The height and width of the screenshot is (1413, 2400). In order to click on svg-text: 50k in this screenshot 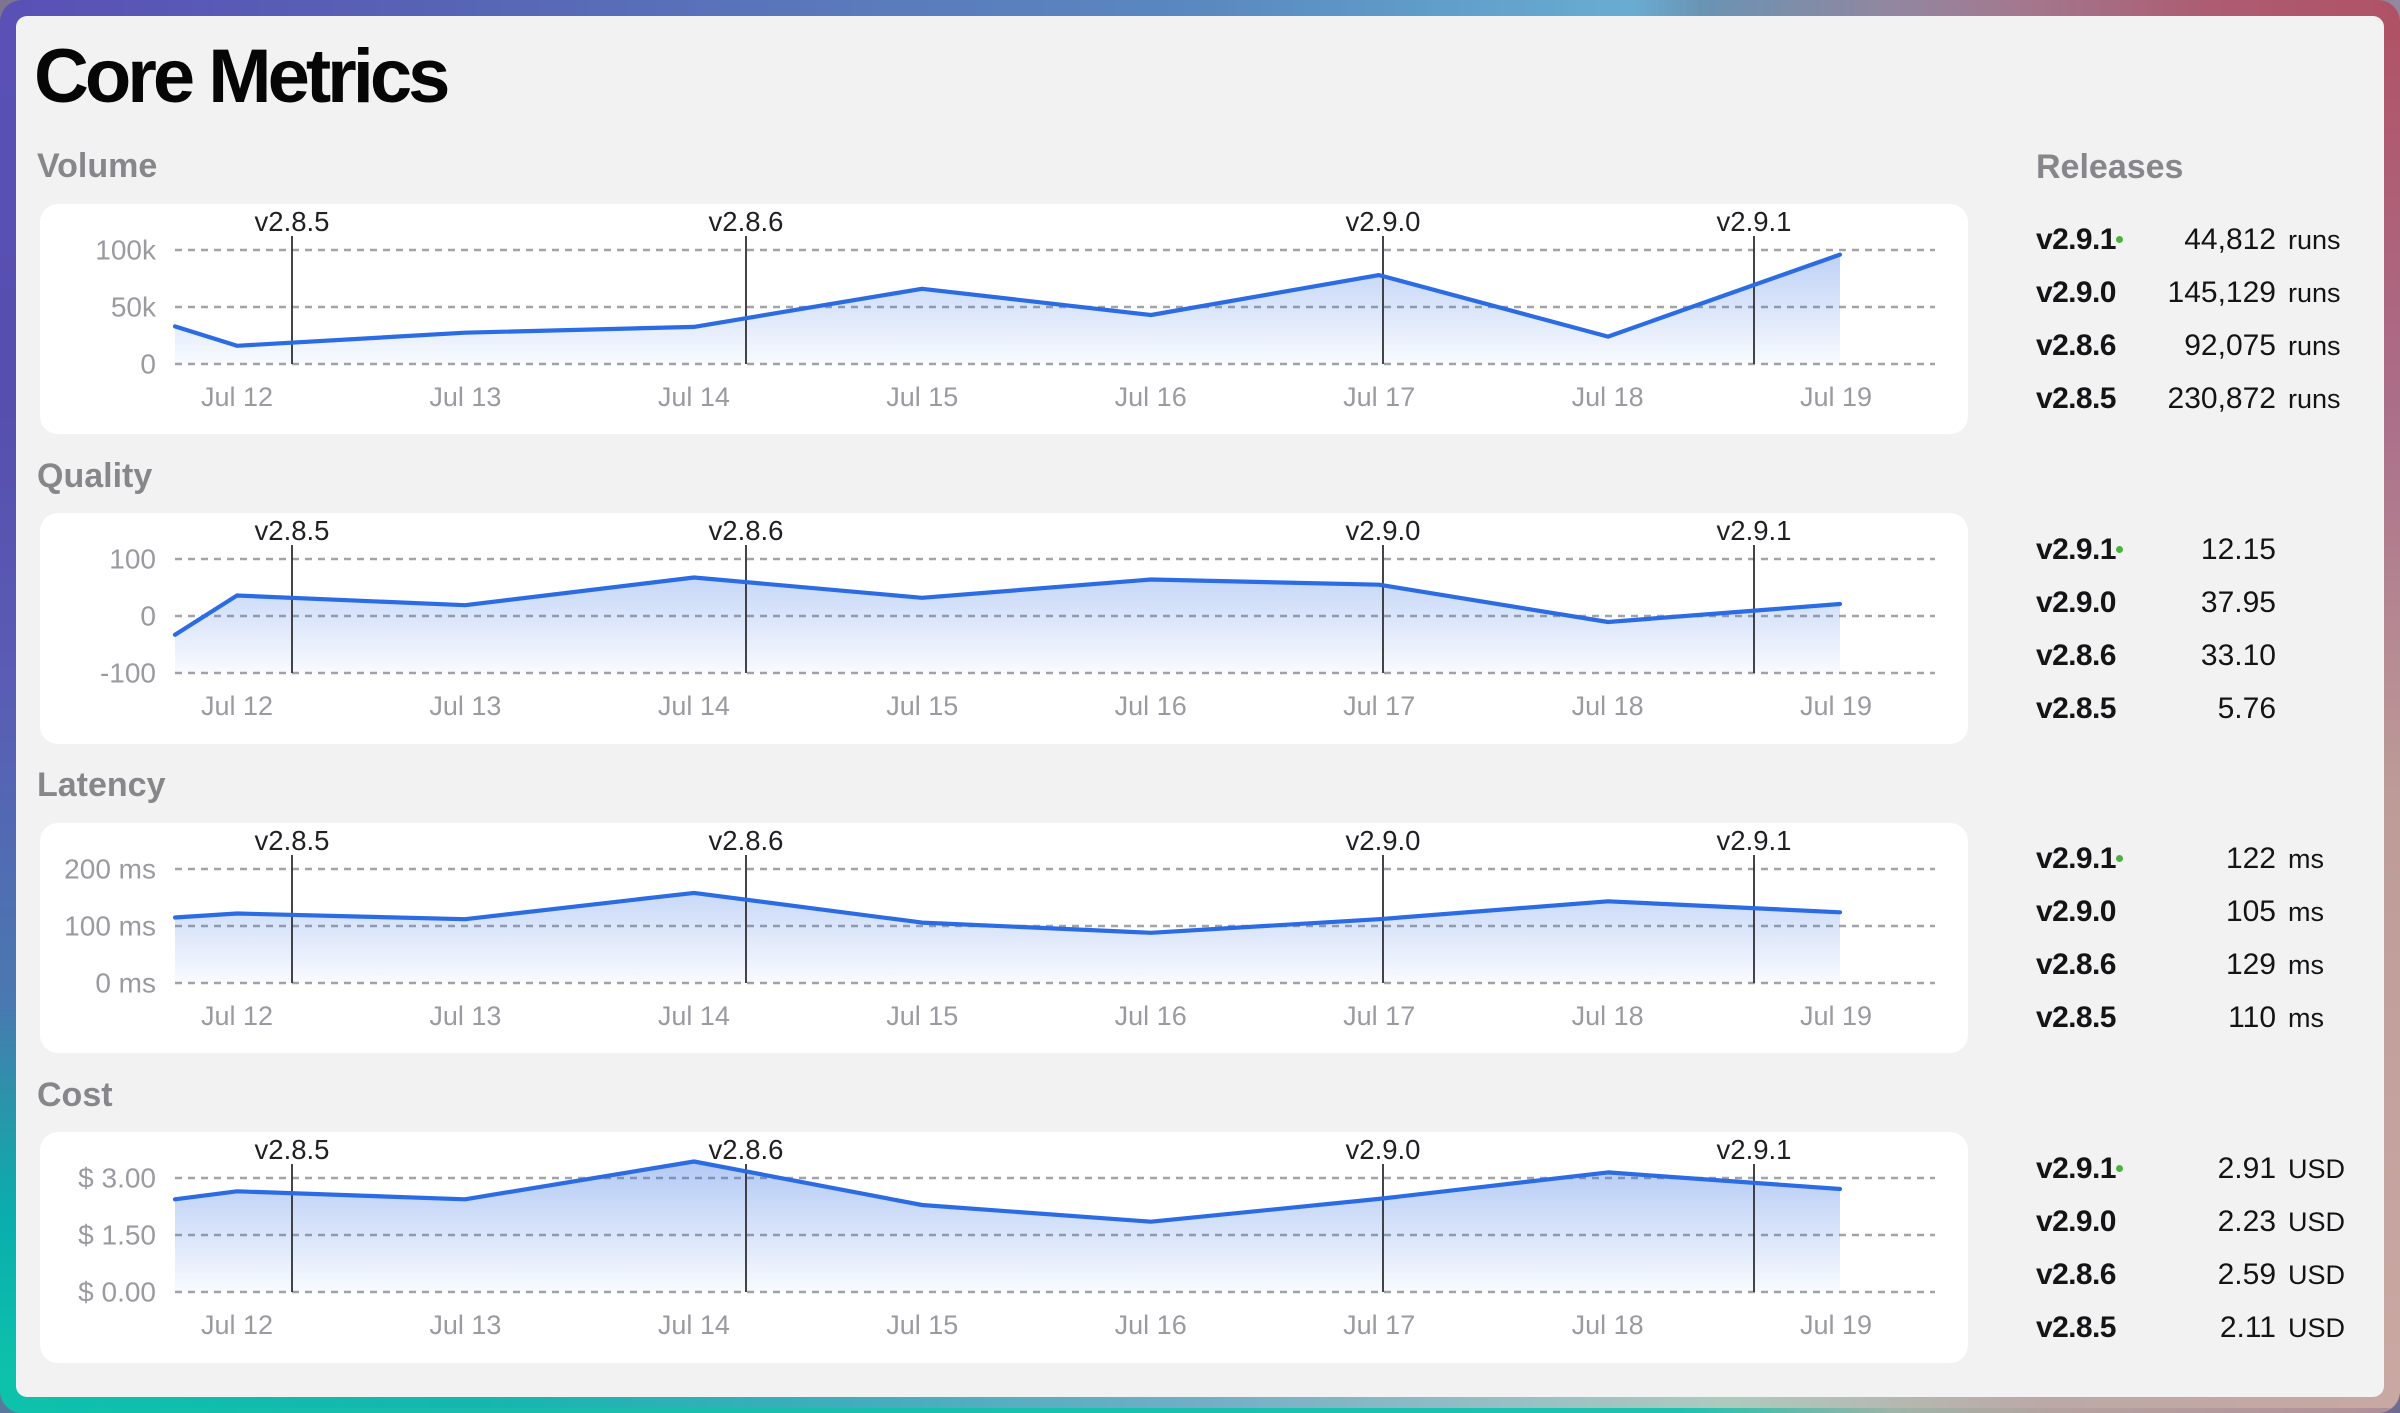, I will do `click(134, 306)`.